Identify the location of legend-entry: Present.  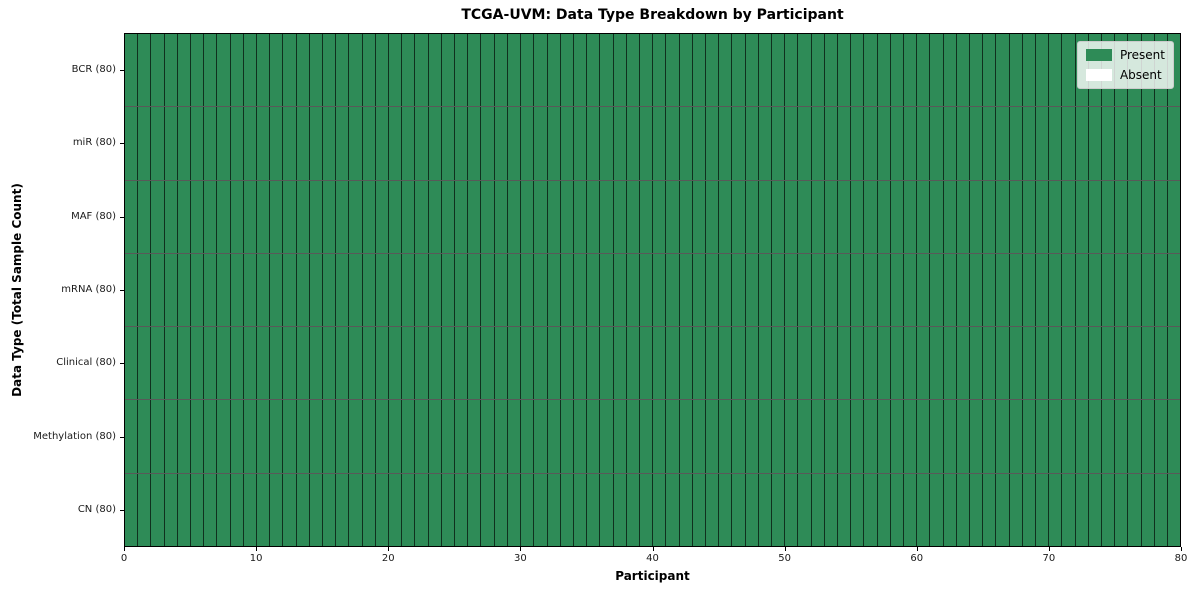
(1125, 55).